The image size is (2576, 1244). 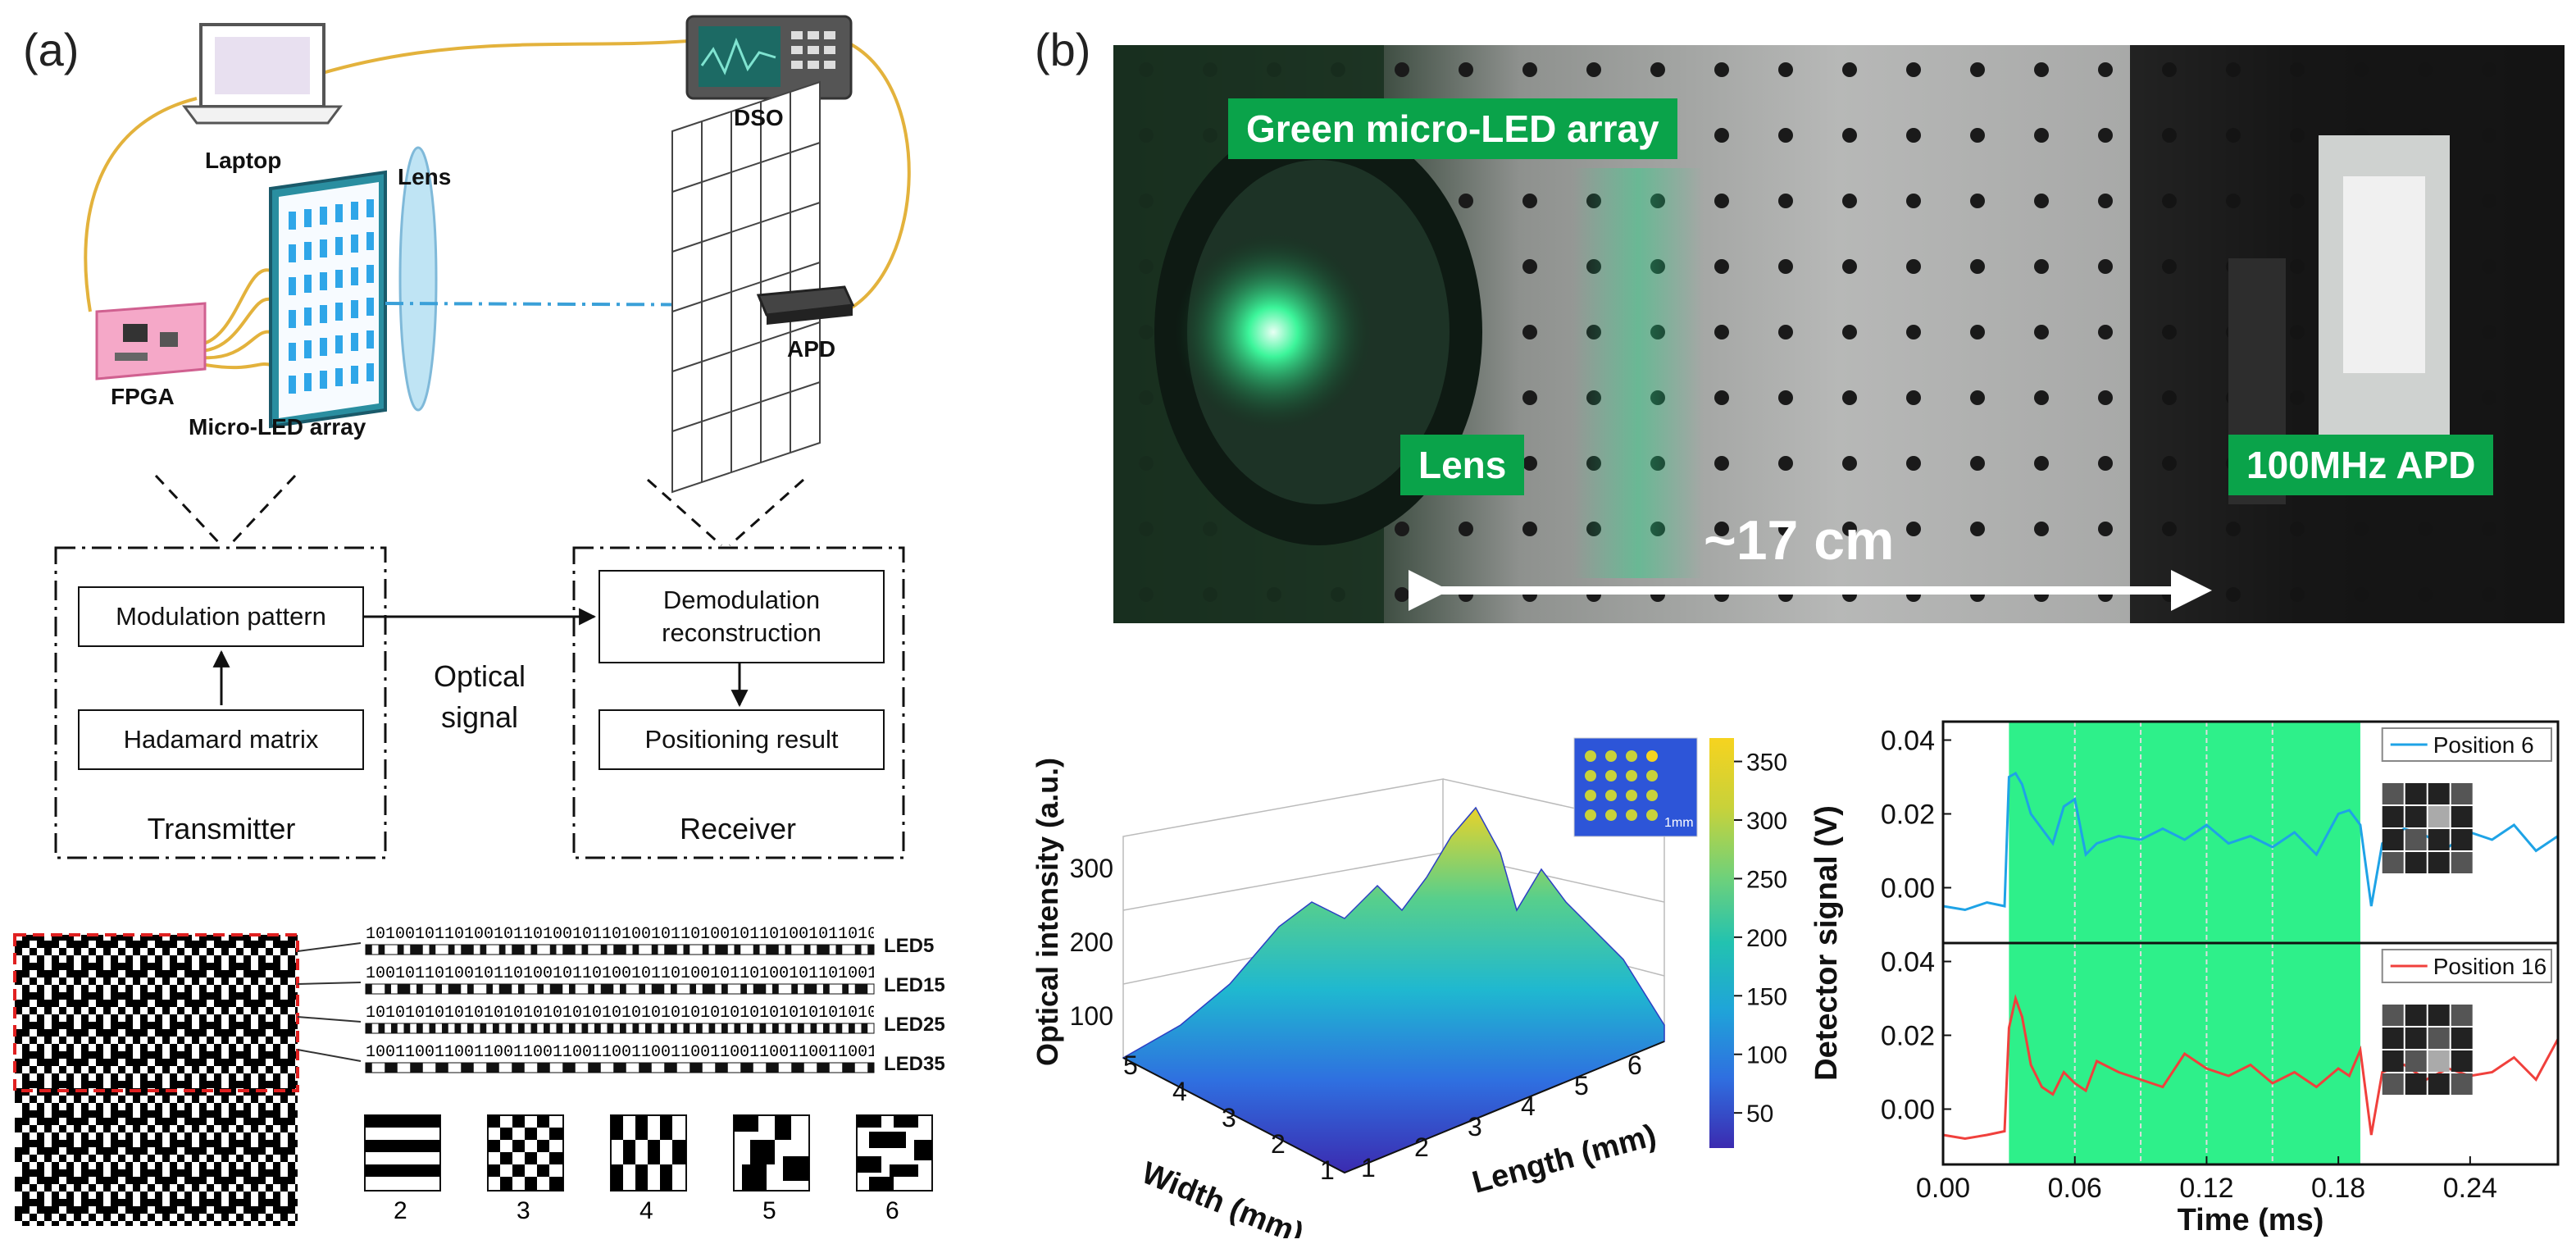 I want to click on basis-number-3: 3, so click(x=523, y=1210).